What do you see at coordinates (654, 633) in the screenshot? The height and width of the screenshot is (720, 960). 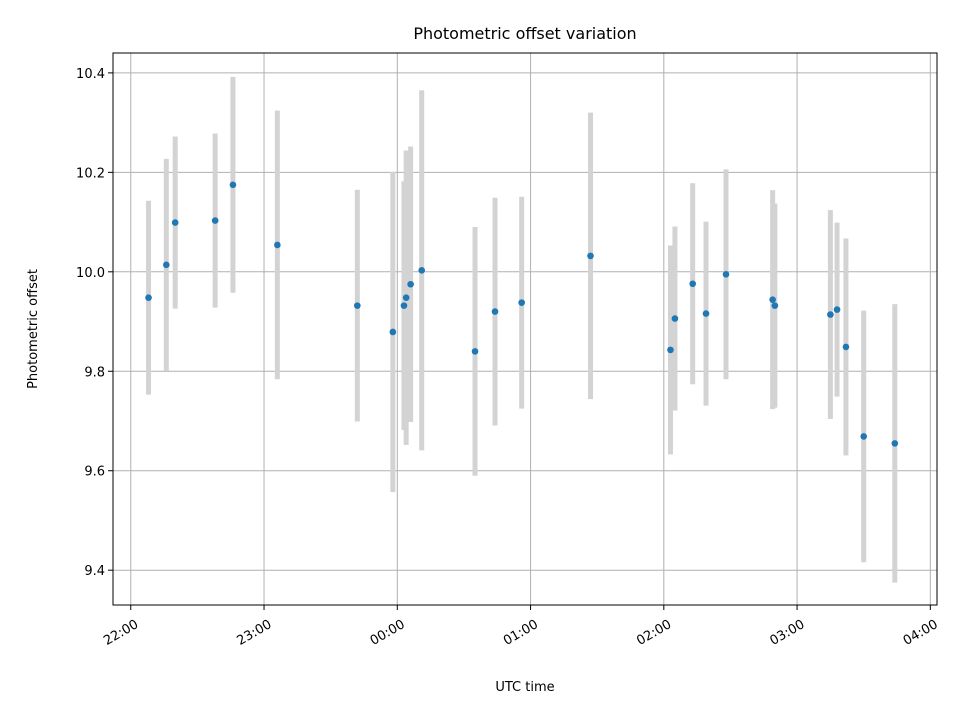 I see `x-tick-label: 02:00` at bounding box center [654, 633].